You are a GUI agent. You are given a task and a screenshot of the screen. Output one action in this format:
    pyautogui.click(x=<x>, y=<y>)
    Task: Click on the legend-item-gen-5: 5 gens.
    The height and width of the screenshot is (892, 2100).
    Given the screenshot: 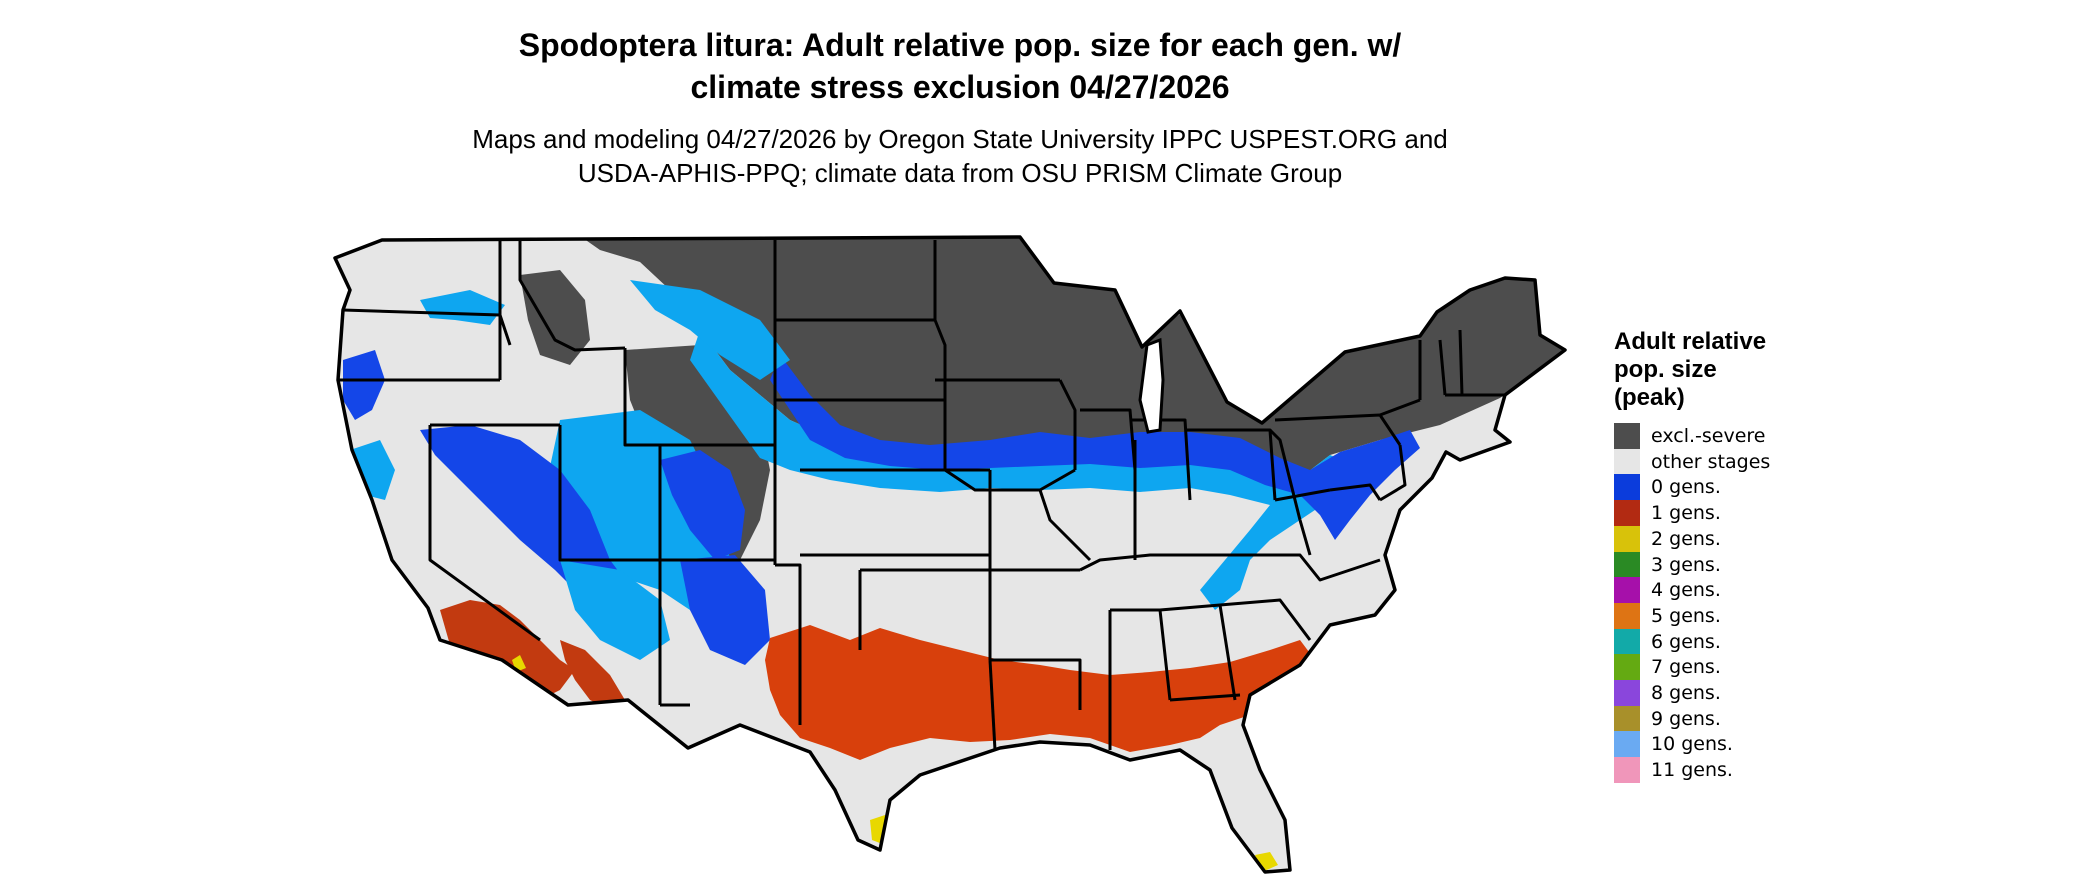 What is the action you would take?
    pyautogui.click(x=1734, y=615)
    